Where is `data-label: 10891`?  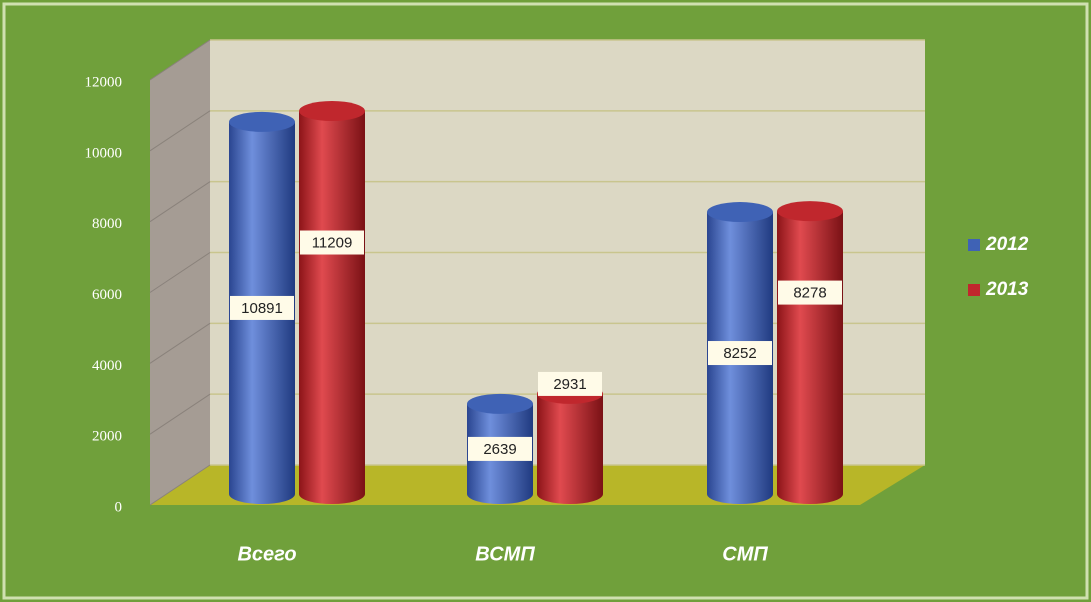 data-label: 10891 is located at coordinates (262, 308).